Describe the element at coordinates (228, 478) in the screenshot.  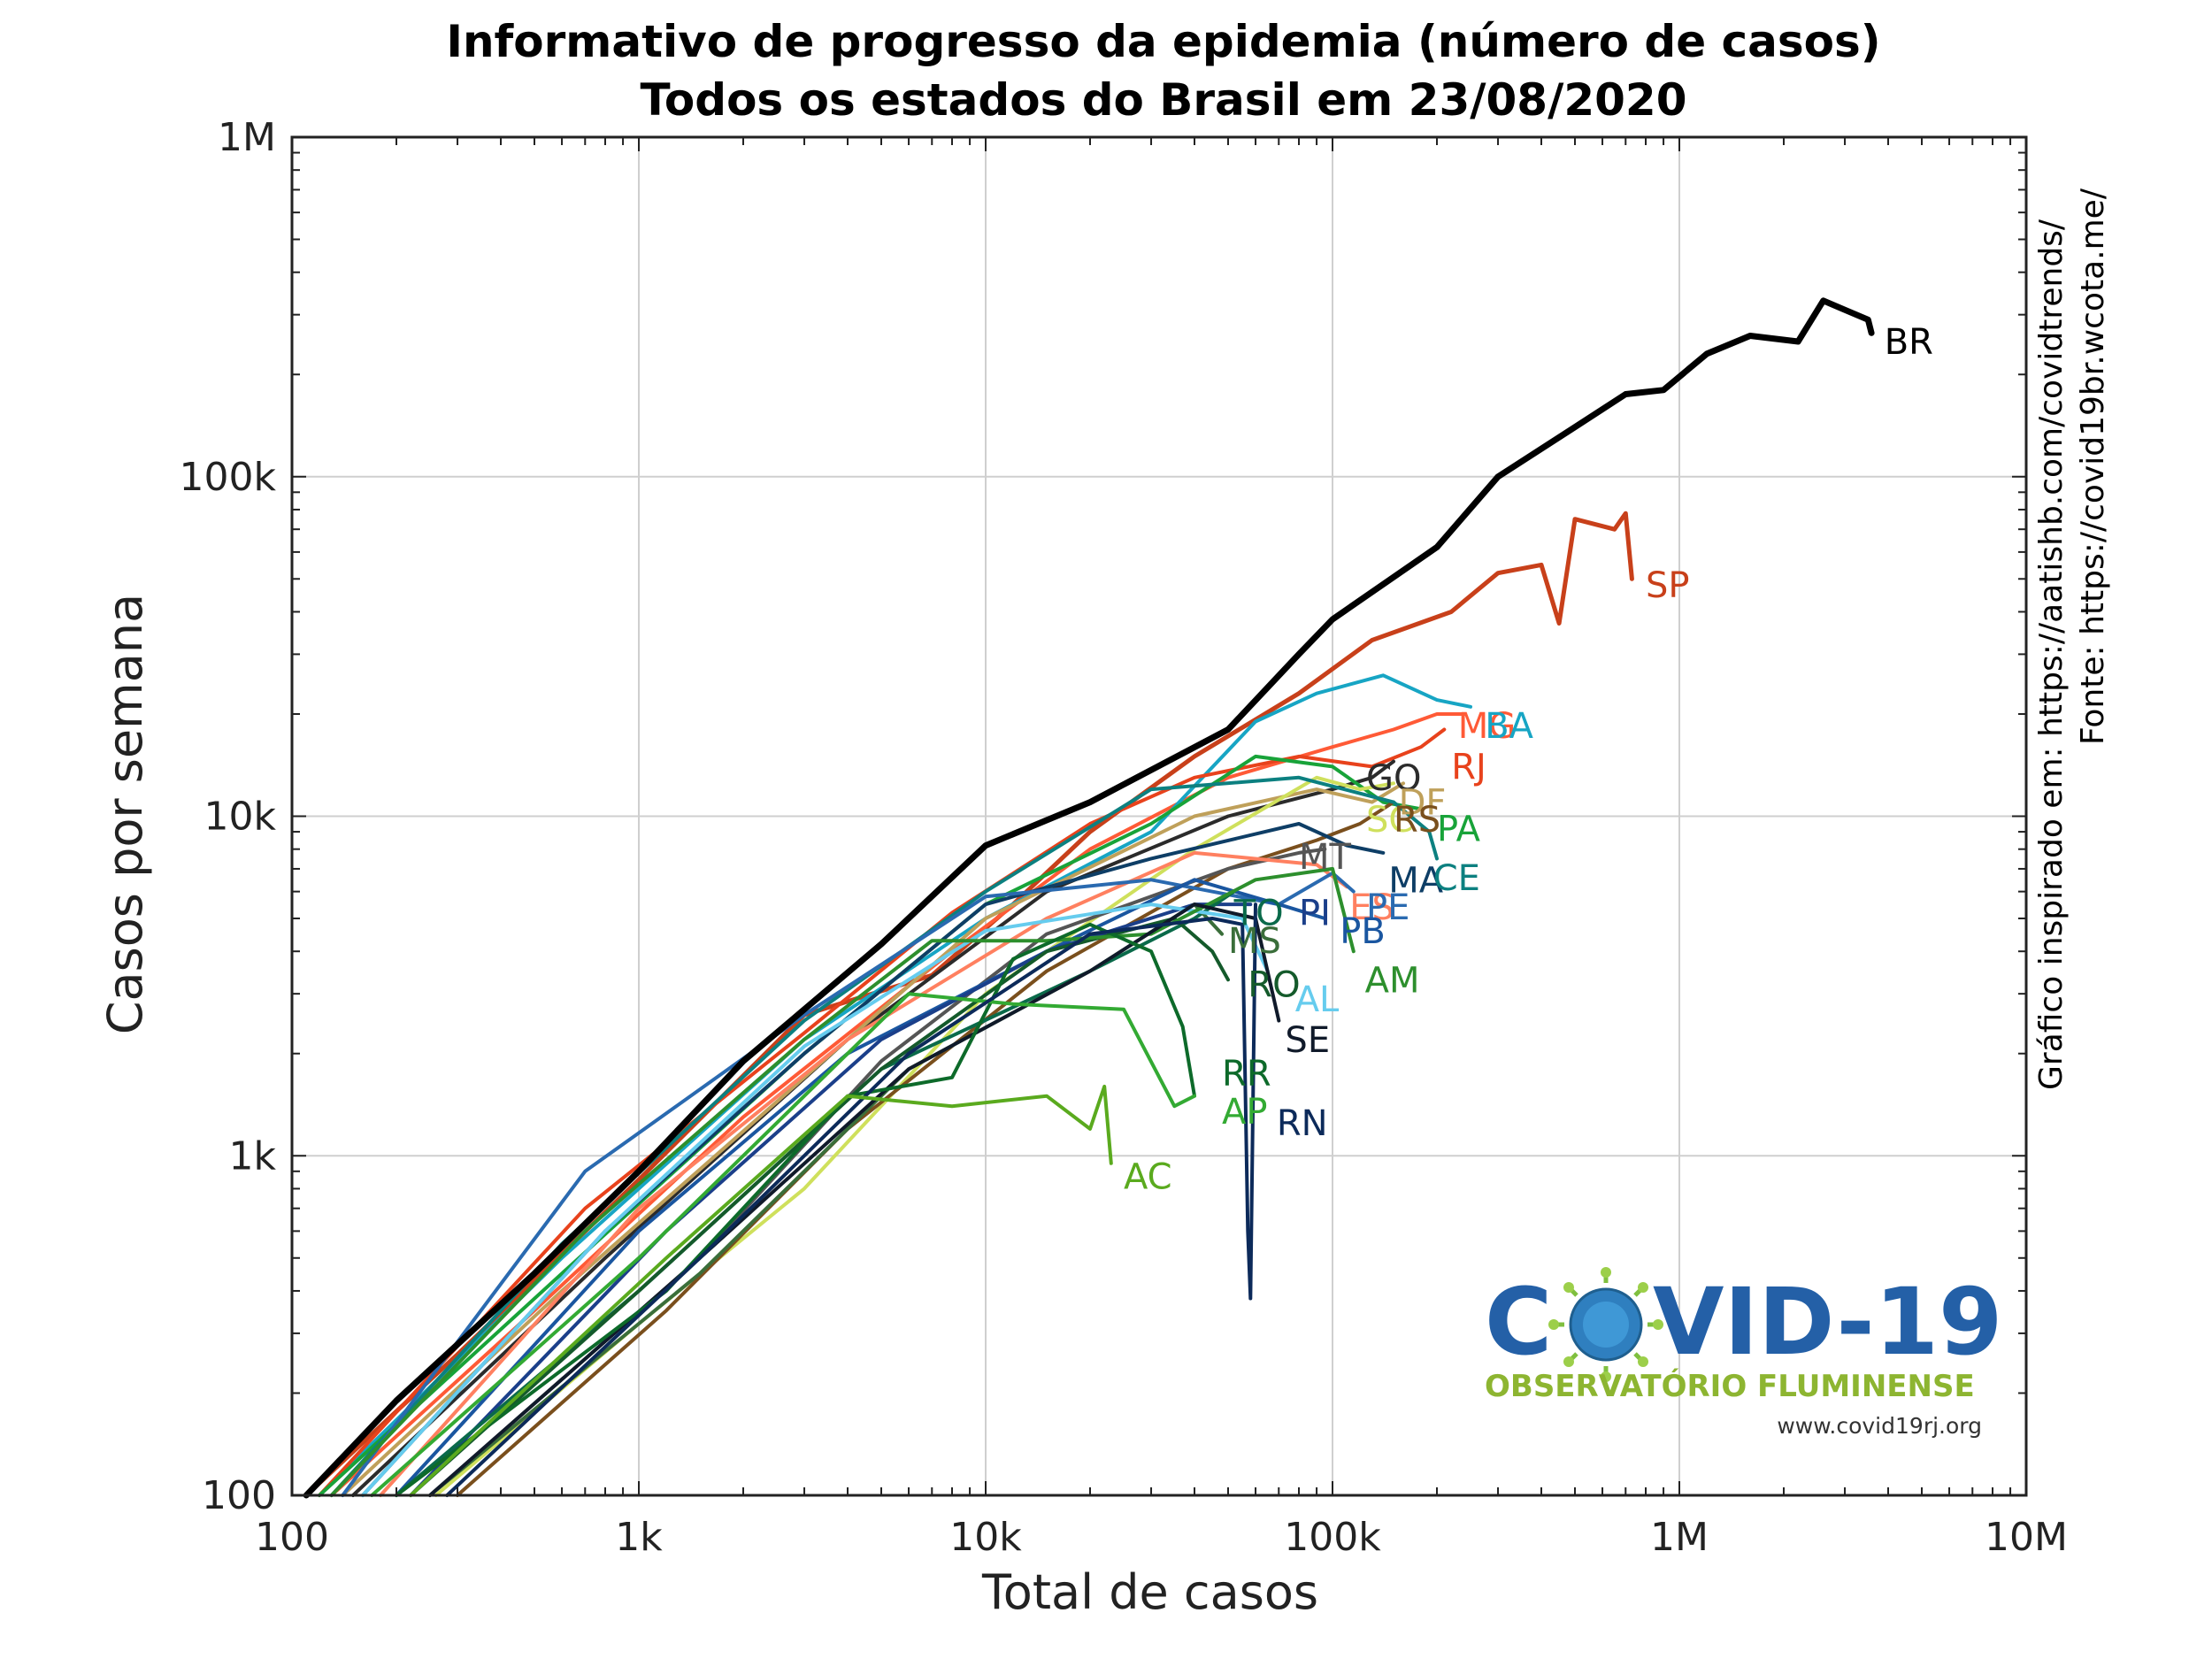
I see `y-tick-label: 100k` at that location.